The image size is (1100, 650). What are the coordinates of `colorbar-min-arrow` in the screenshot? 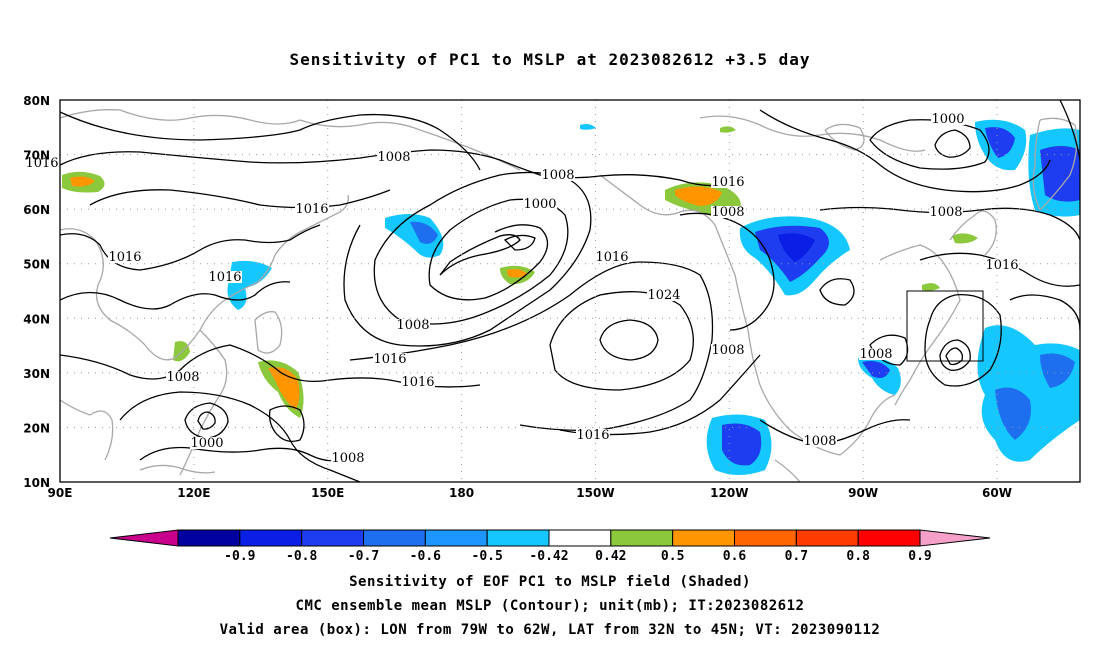 It's located at (144, 538).